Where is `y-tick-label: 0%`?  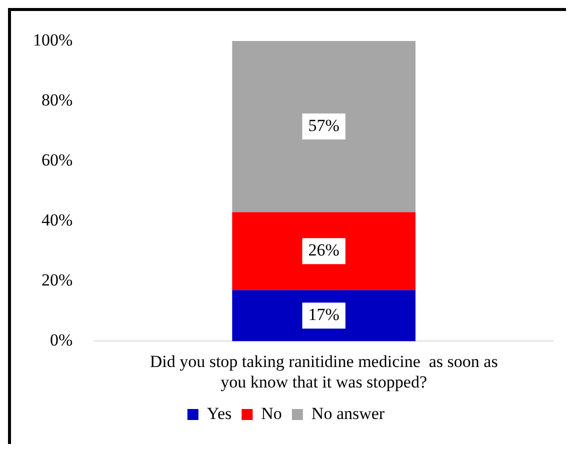 y-tick-label: 0% is located at coordinates (61, 340).